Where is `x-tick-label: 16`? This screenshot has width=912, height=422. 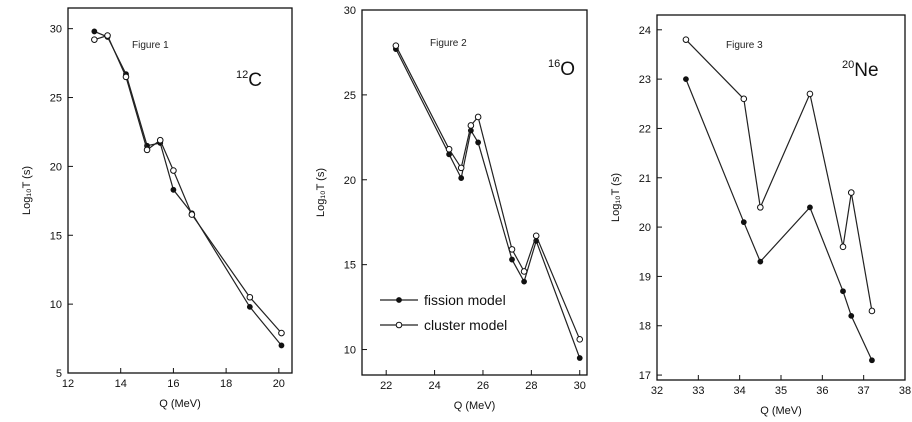
x-tick-label: 16 is located at coordinates (173, 384).